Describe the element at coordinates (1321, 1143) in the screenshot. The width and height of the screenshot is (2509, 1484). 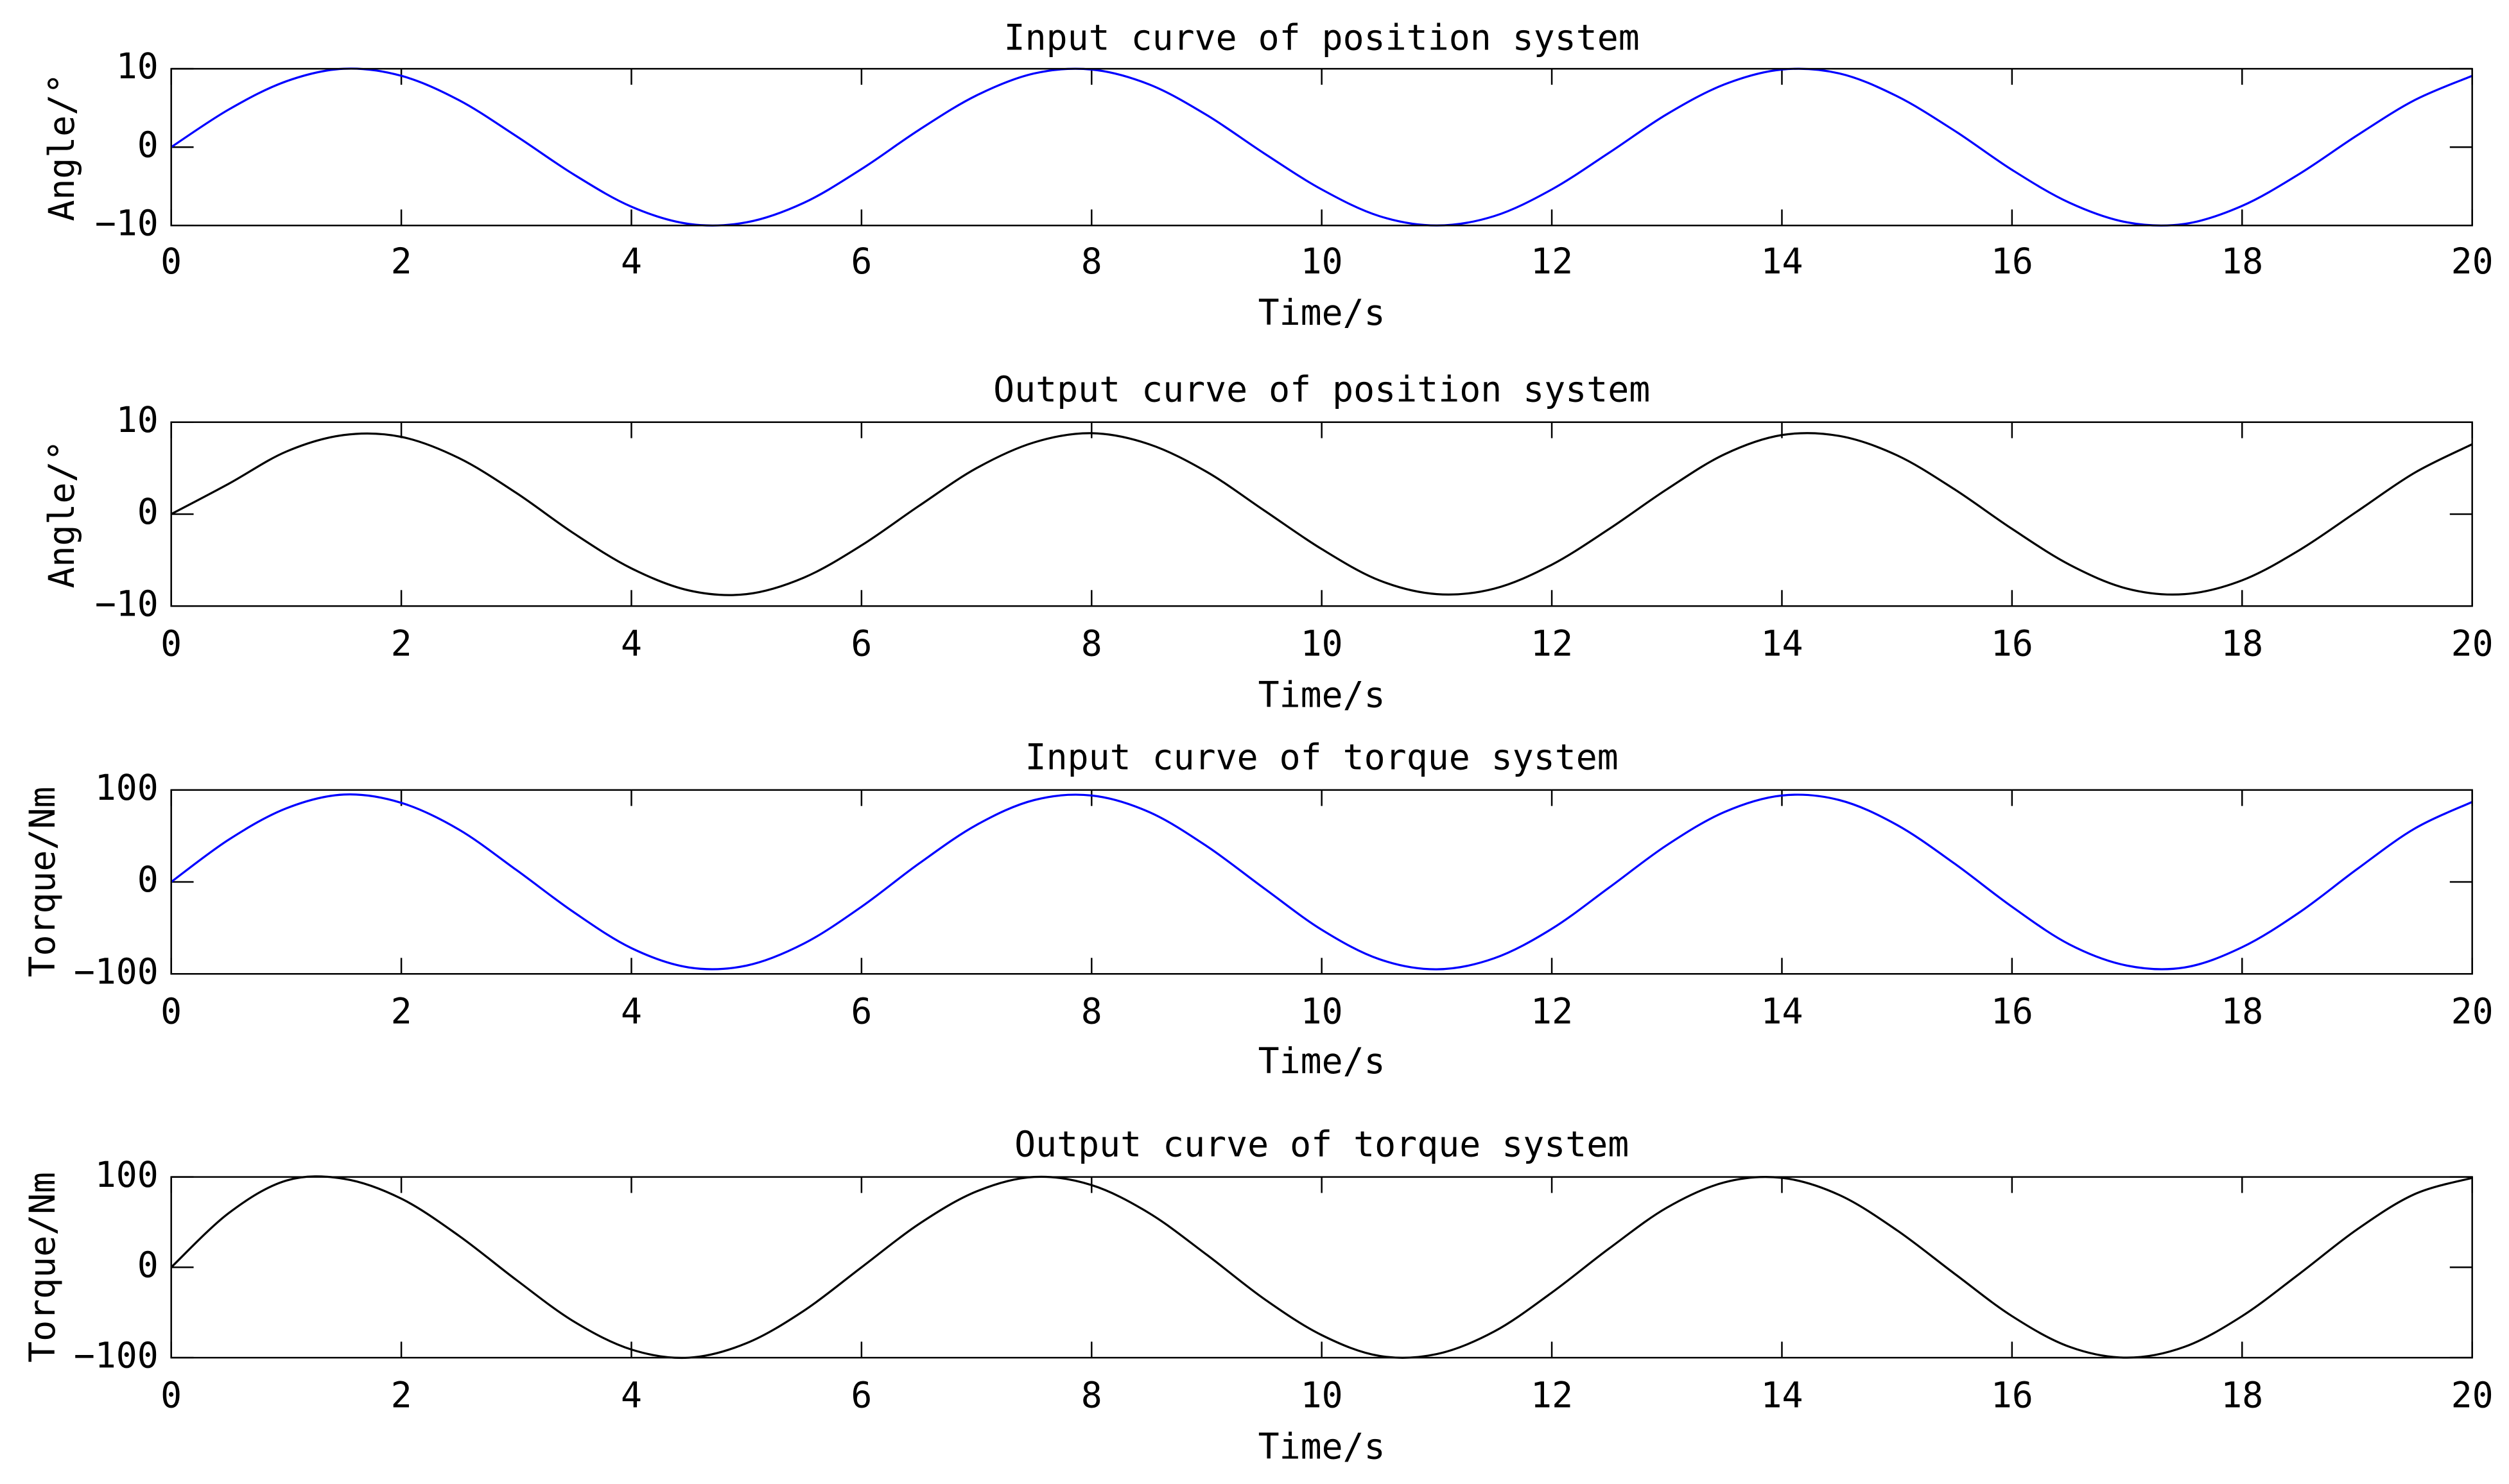
I see `chart-title: Output curve of torque system` at that location.